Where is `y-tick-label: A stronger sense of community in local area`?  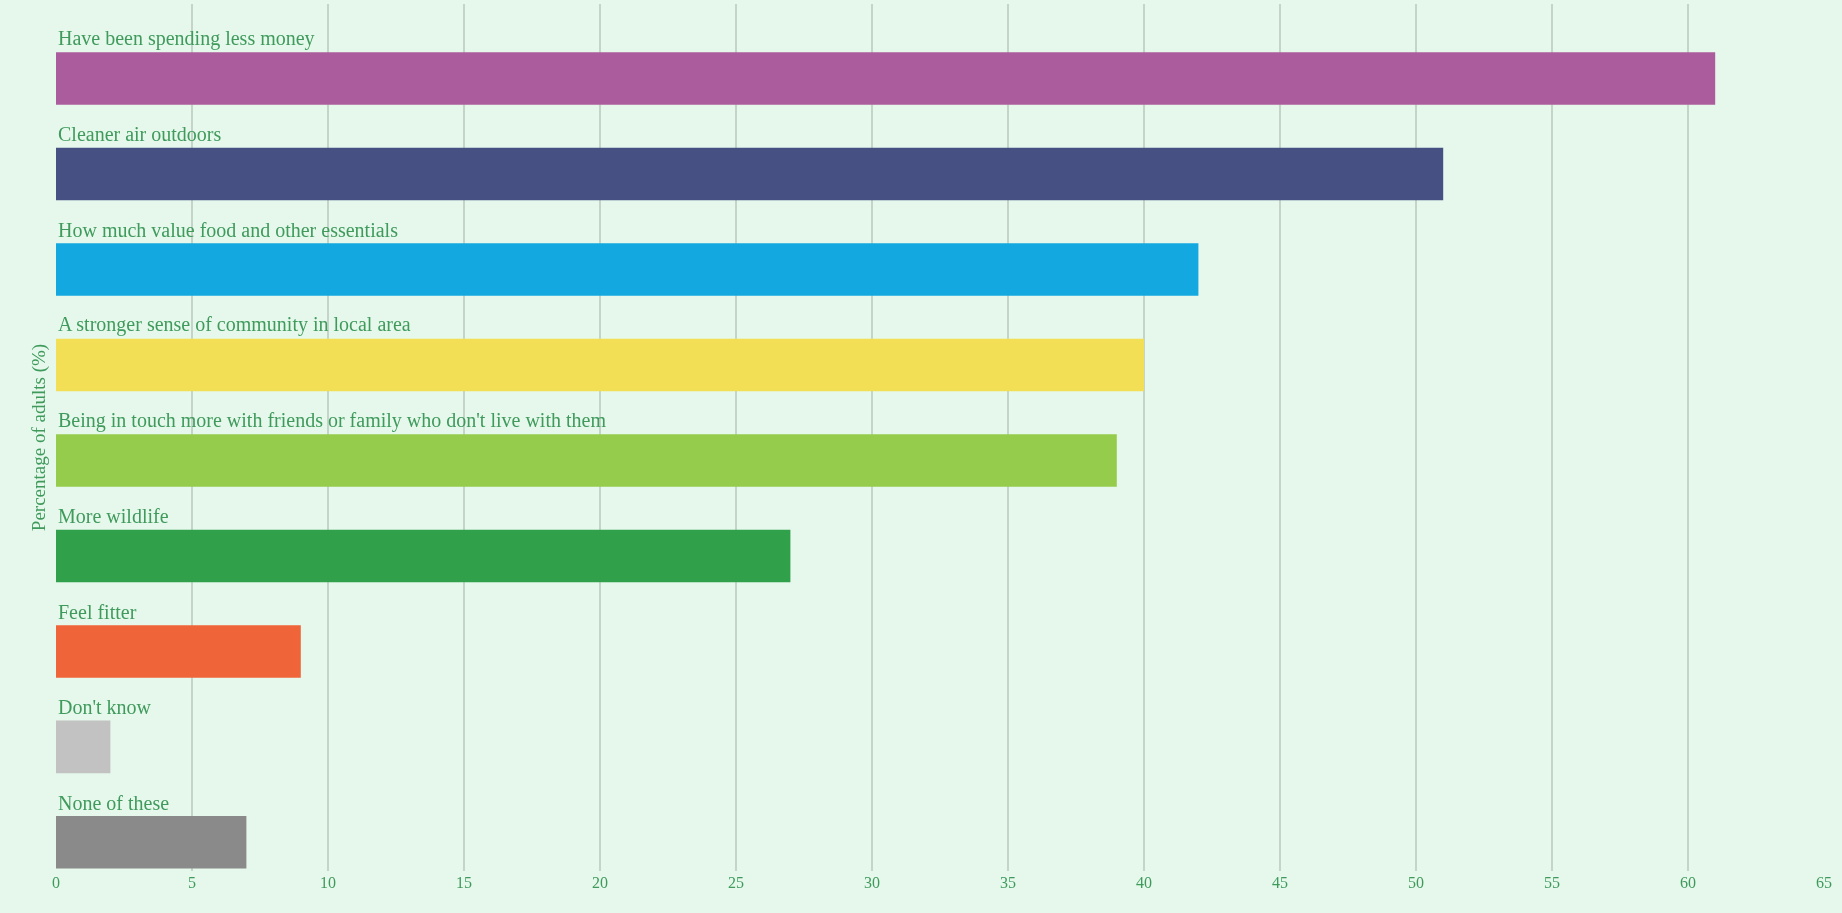
y-tick-label: A stronger sense of community in local area is located at coordinates (234, 324).